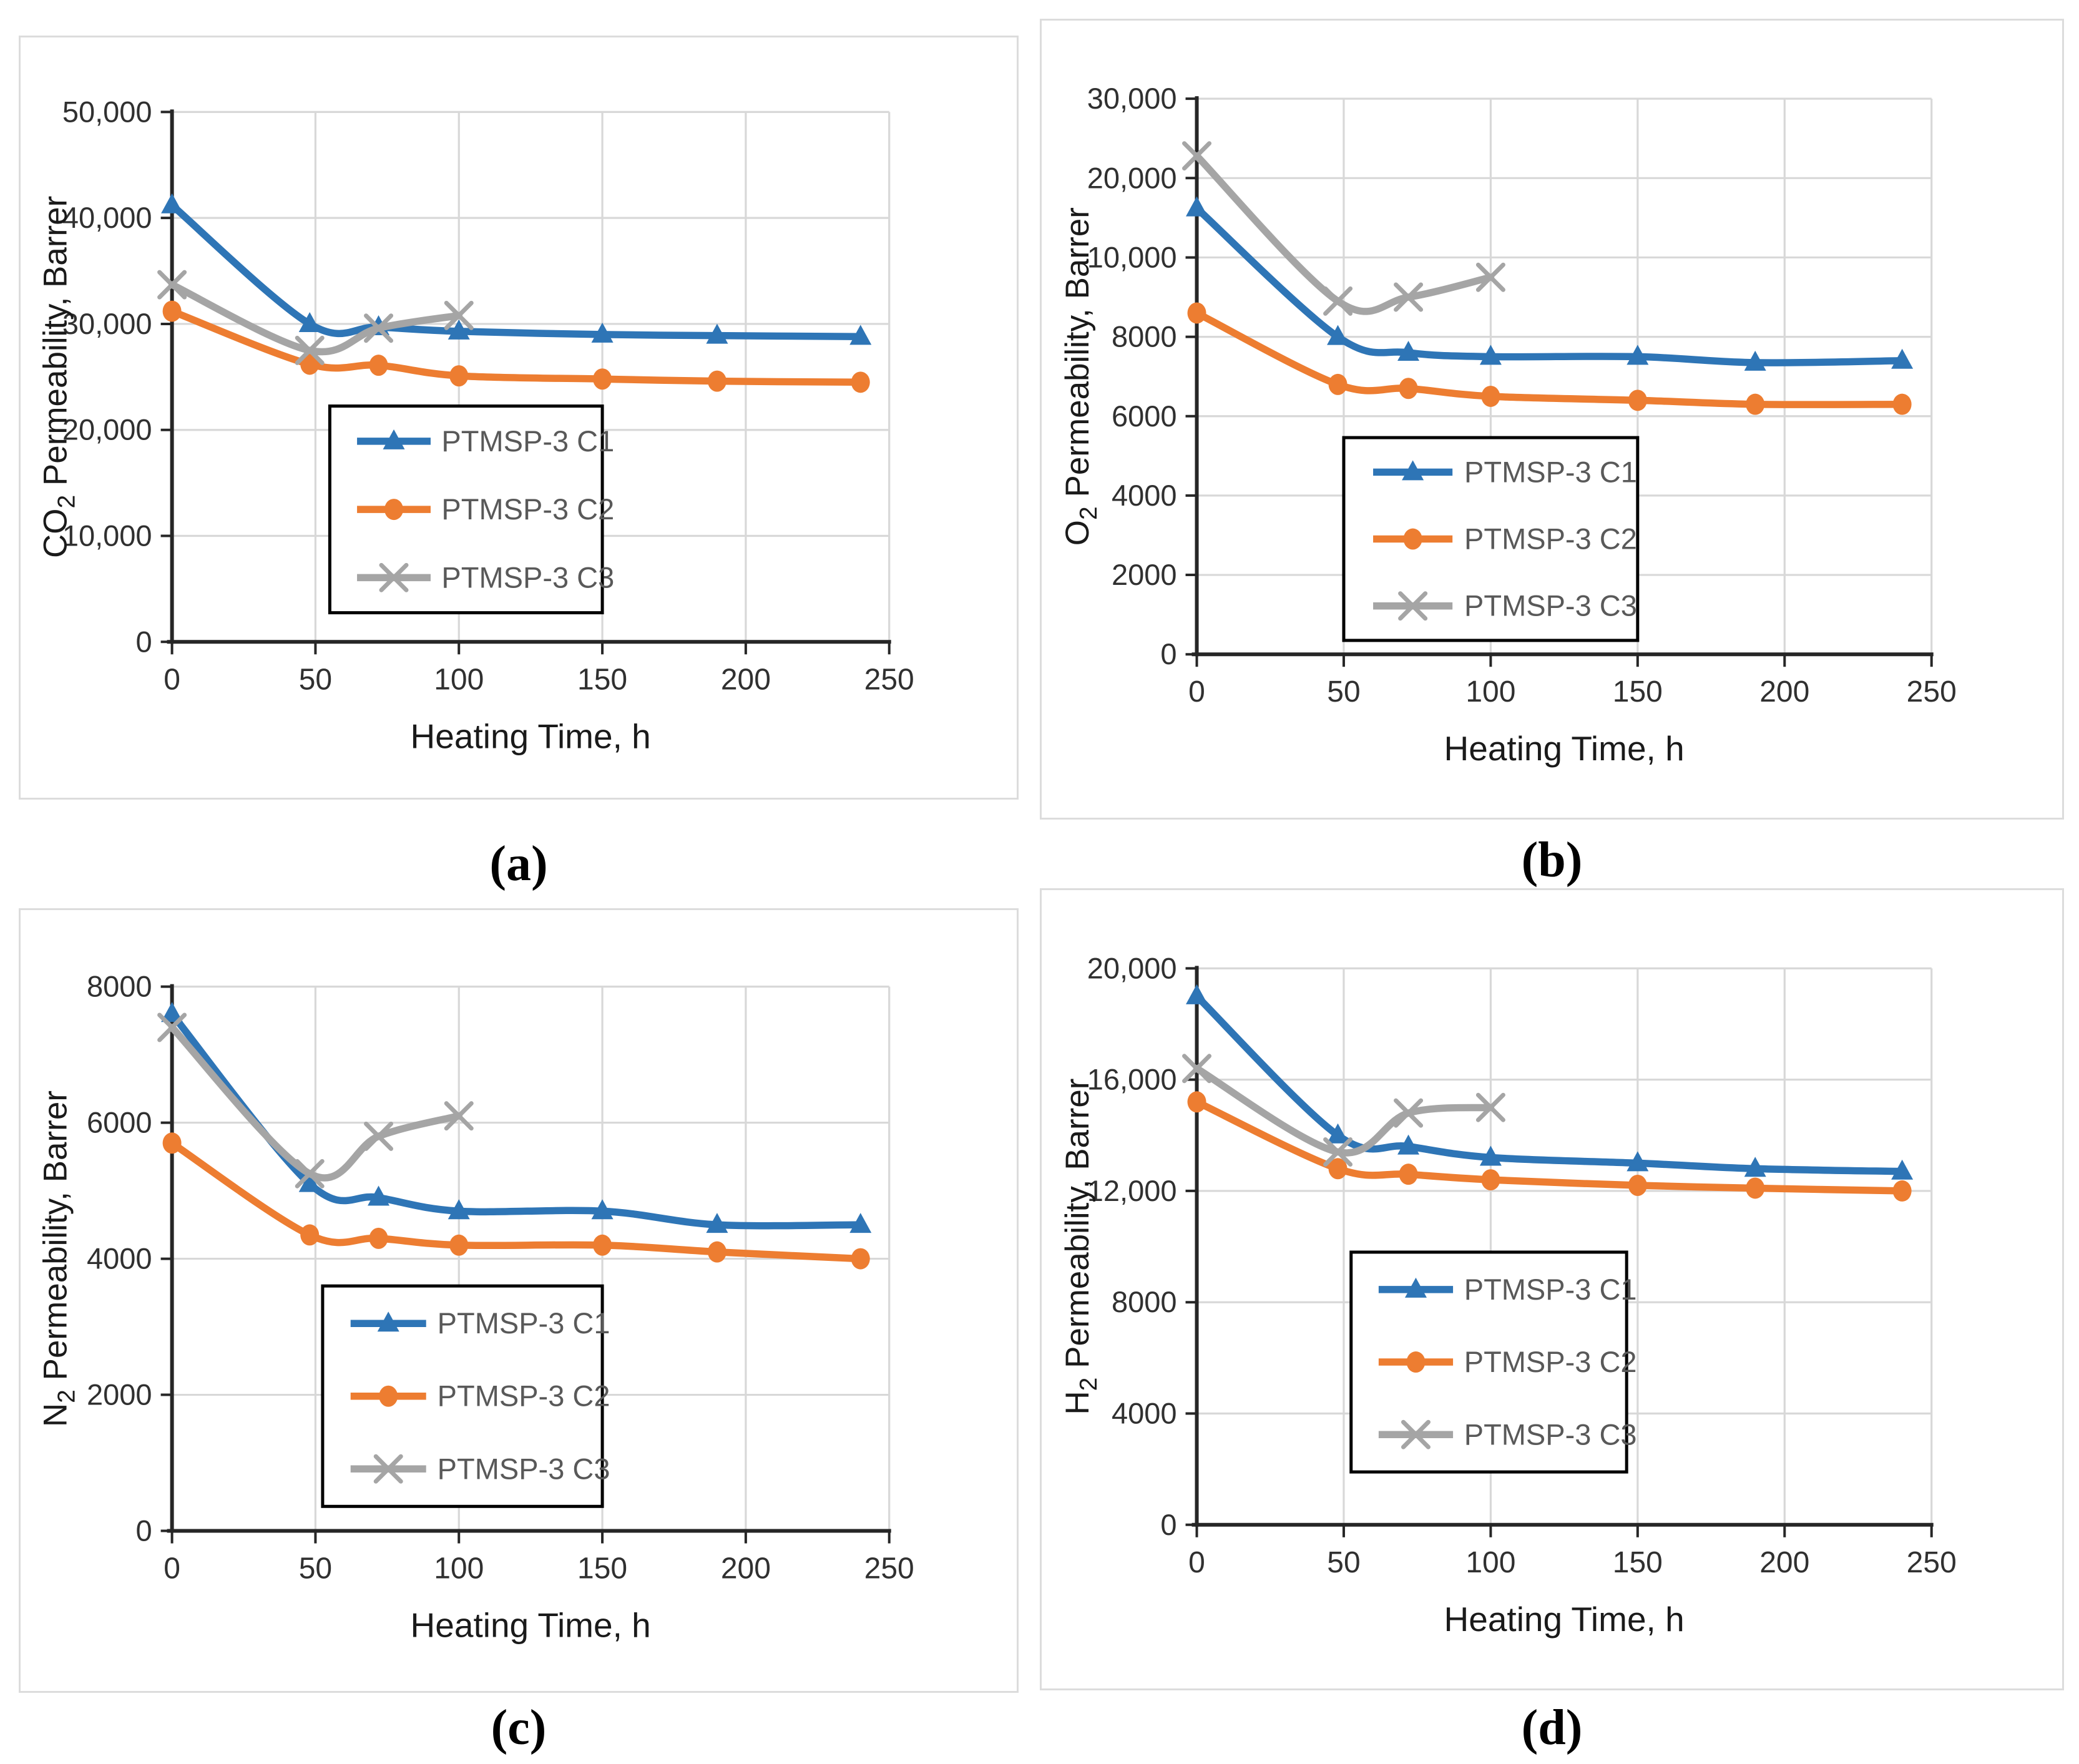 This screenshot has height=1764, width=2079. What do you see at coordinates (1080, 376) in the screenshot?
I see `y-axis-title: O2 Permeability, Barrer` at bounding box center [1080, 376].